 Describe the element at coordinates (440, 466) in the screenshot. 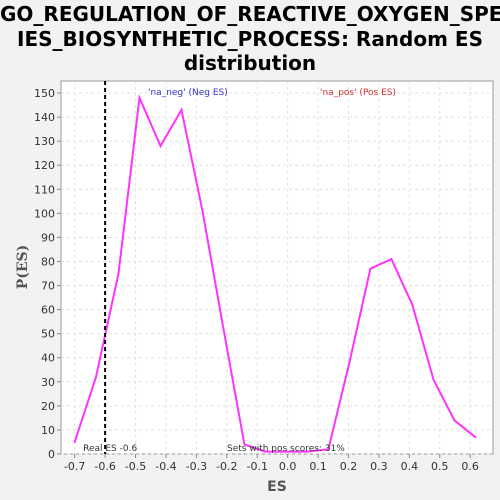

I see `x-tick-label: 0.5` at that location.